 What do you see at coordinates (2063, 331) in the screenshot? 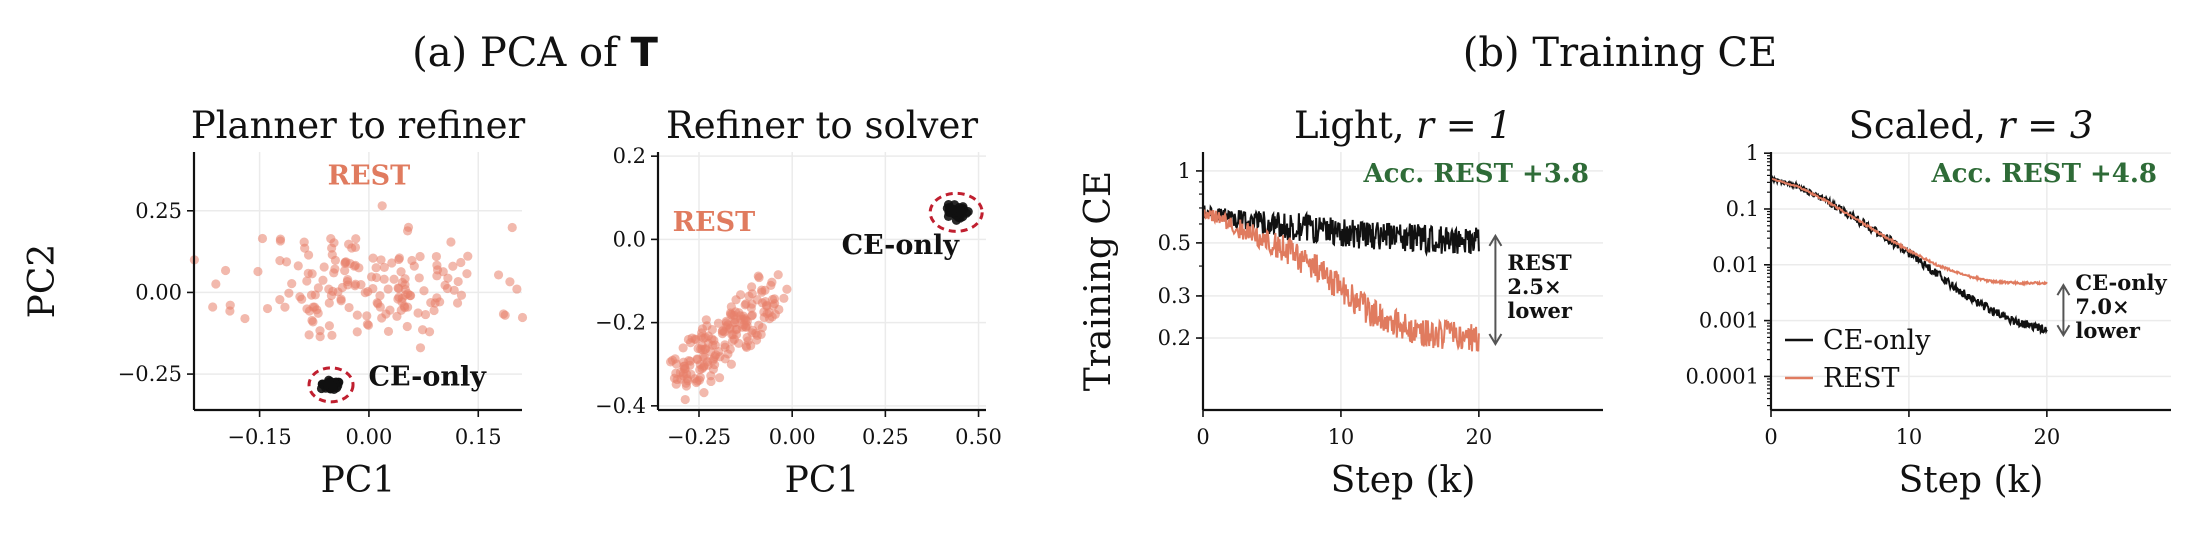
I see `gap-arrow-head-bottom` at bounding box center [2063, 331].